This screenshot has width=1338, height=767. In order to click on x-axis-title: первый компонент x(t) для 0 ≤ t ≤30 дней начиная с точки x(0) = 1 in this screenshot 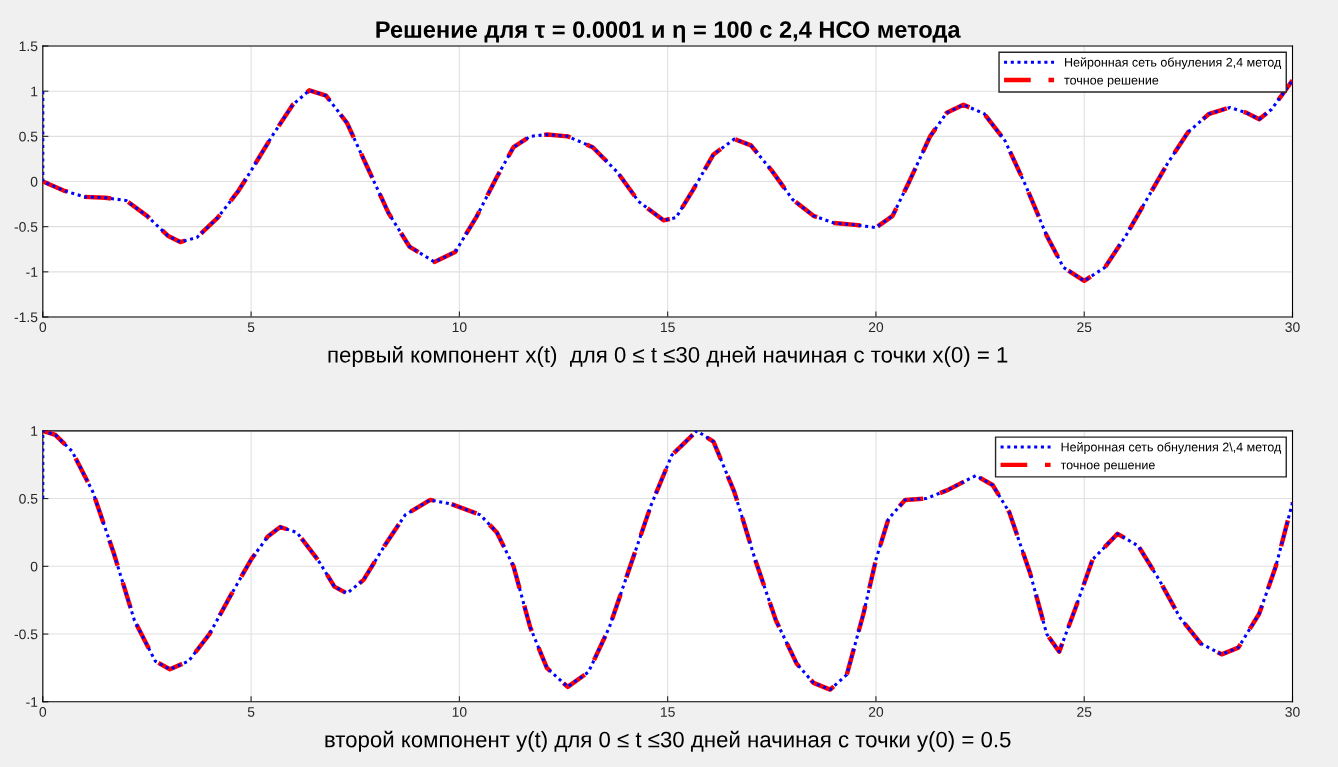, I will do `click(668, 356)`.